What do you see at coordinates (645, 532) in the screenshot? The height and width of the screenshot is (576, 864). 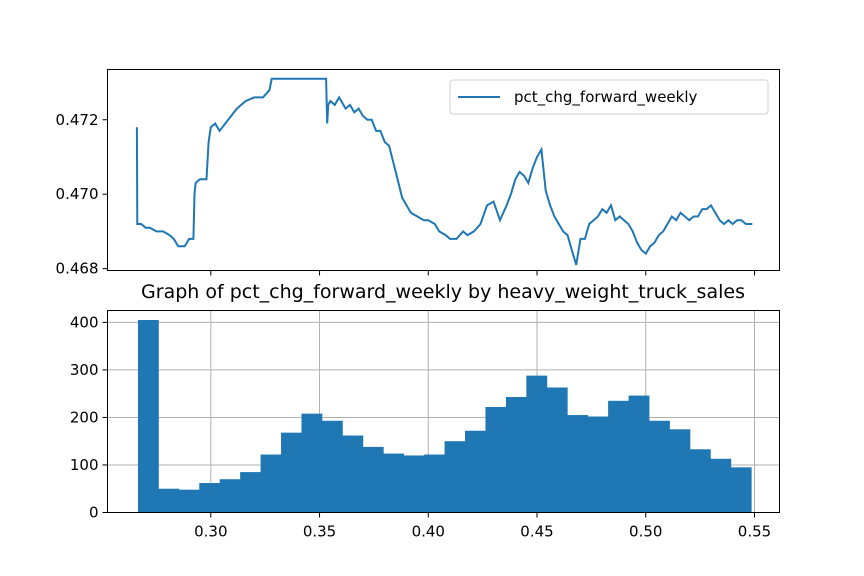 I see `histogram-x-tick-label: 0.50` at bounding box center [645, 532].